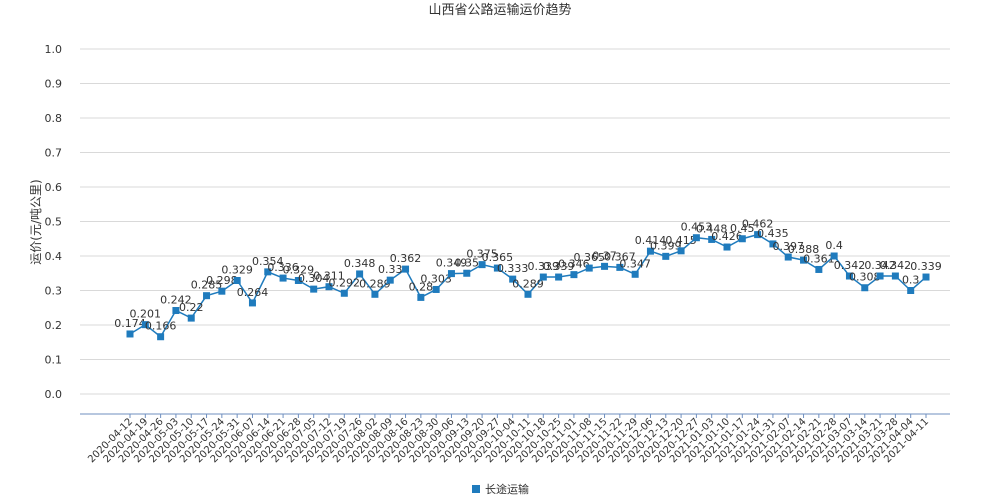 This screenshot has height=500, width=1000. Describe the element at coordinates (911, 280) in the screenshot. I see `data-label: 0.3` at that location.